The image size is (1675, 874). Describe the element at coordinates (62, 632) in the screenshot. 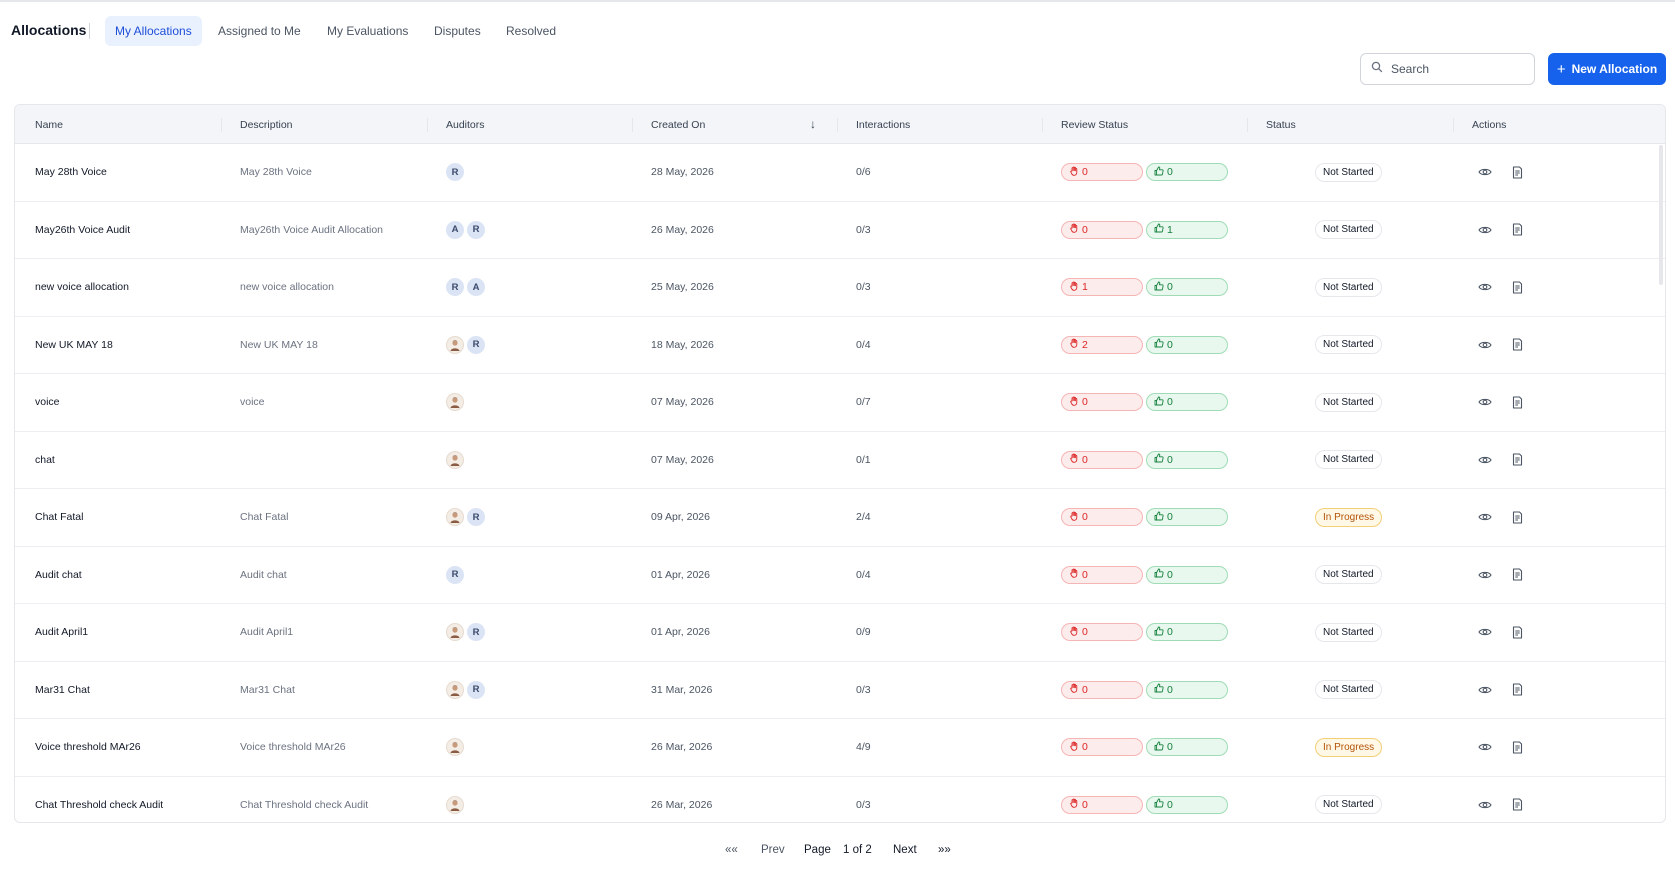

I see `allocation-name: Audit April1` at that location.